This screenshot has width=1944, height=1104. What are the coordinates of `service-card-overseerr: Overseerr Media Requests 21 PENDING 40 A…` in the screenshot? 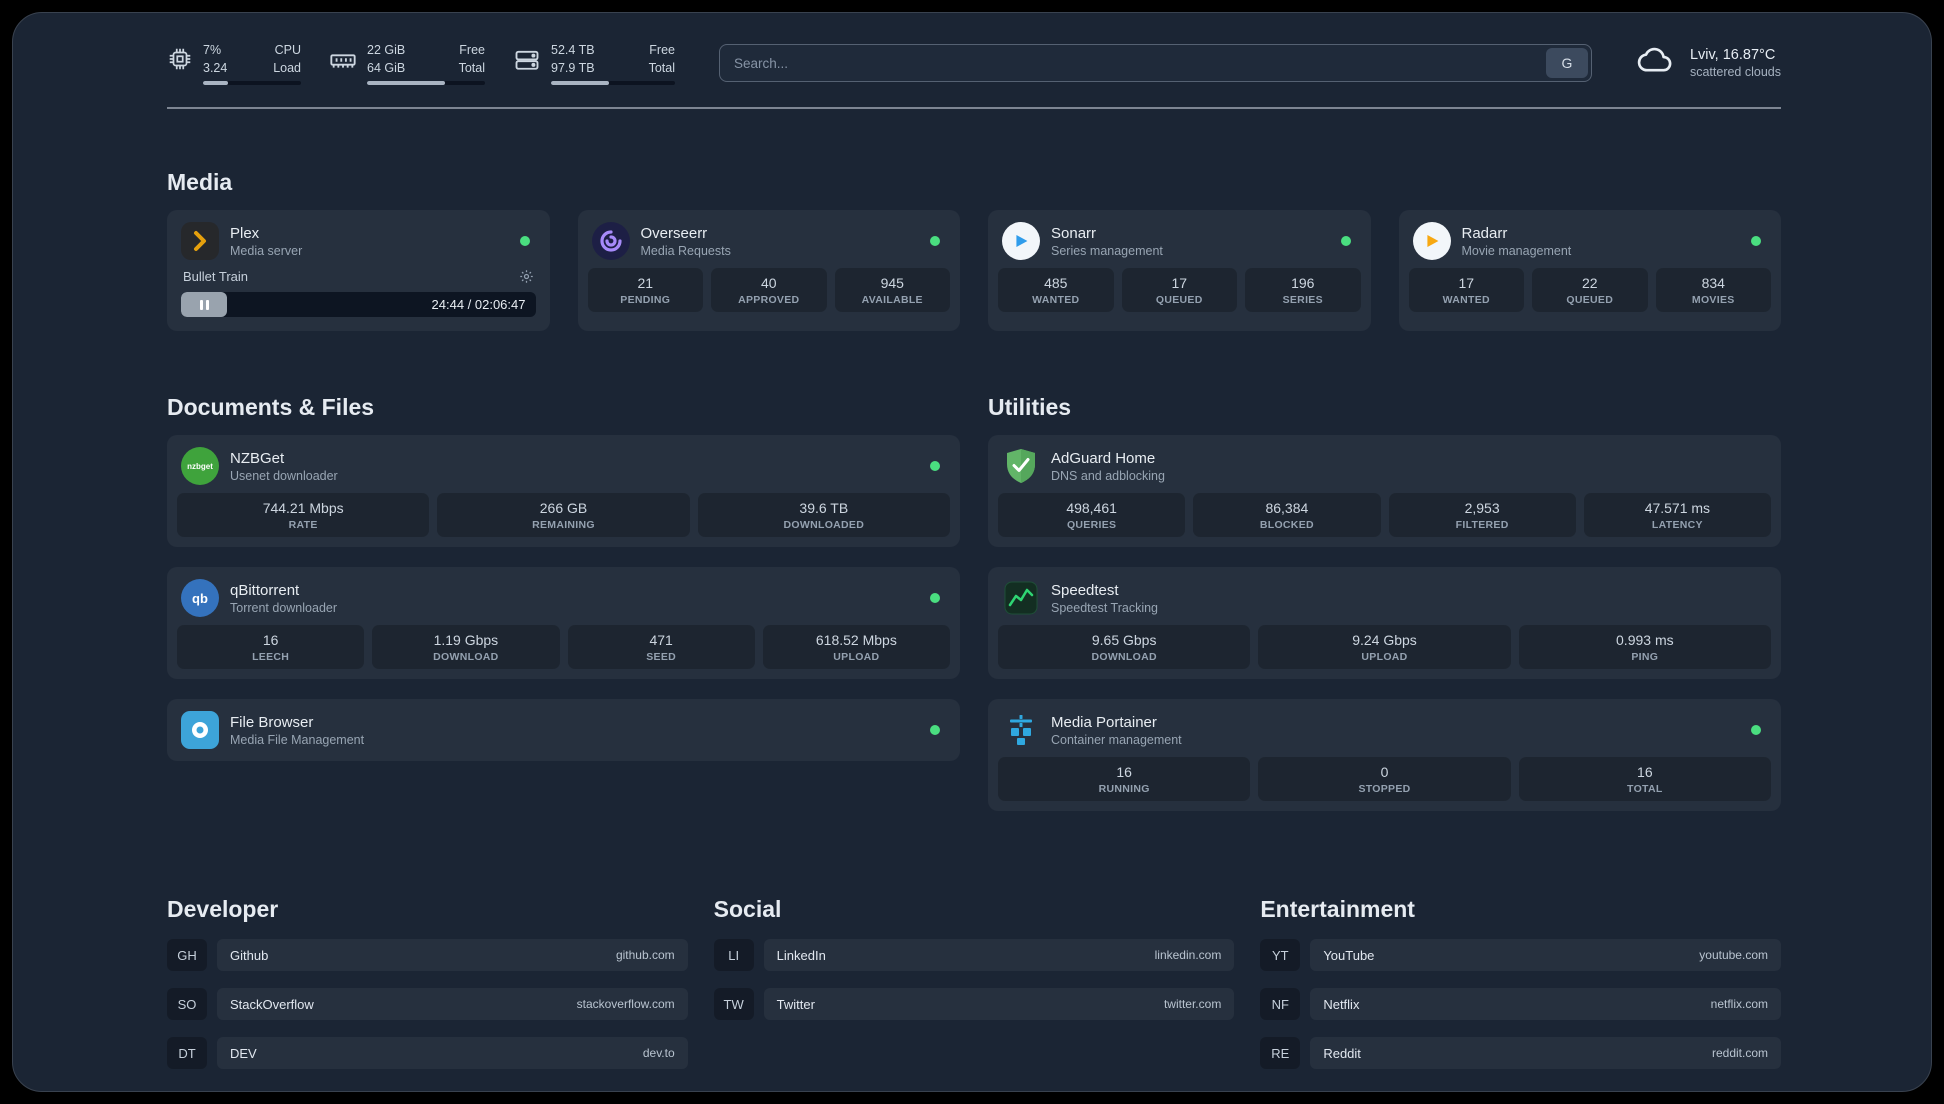 It's located at (768, 271).